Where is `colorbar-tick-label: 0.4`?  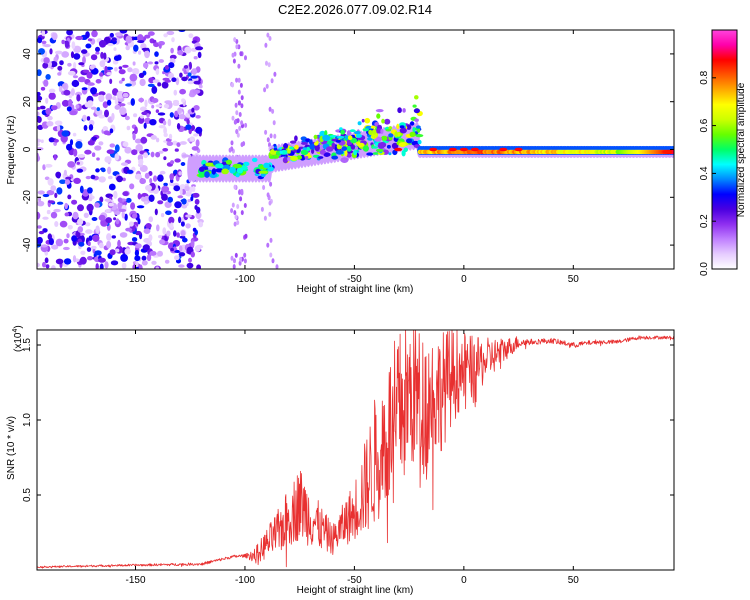
colorbar-tick-label: 0.4 is located at coordinates (704, 173).